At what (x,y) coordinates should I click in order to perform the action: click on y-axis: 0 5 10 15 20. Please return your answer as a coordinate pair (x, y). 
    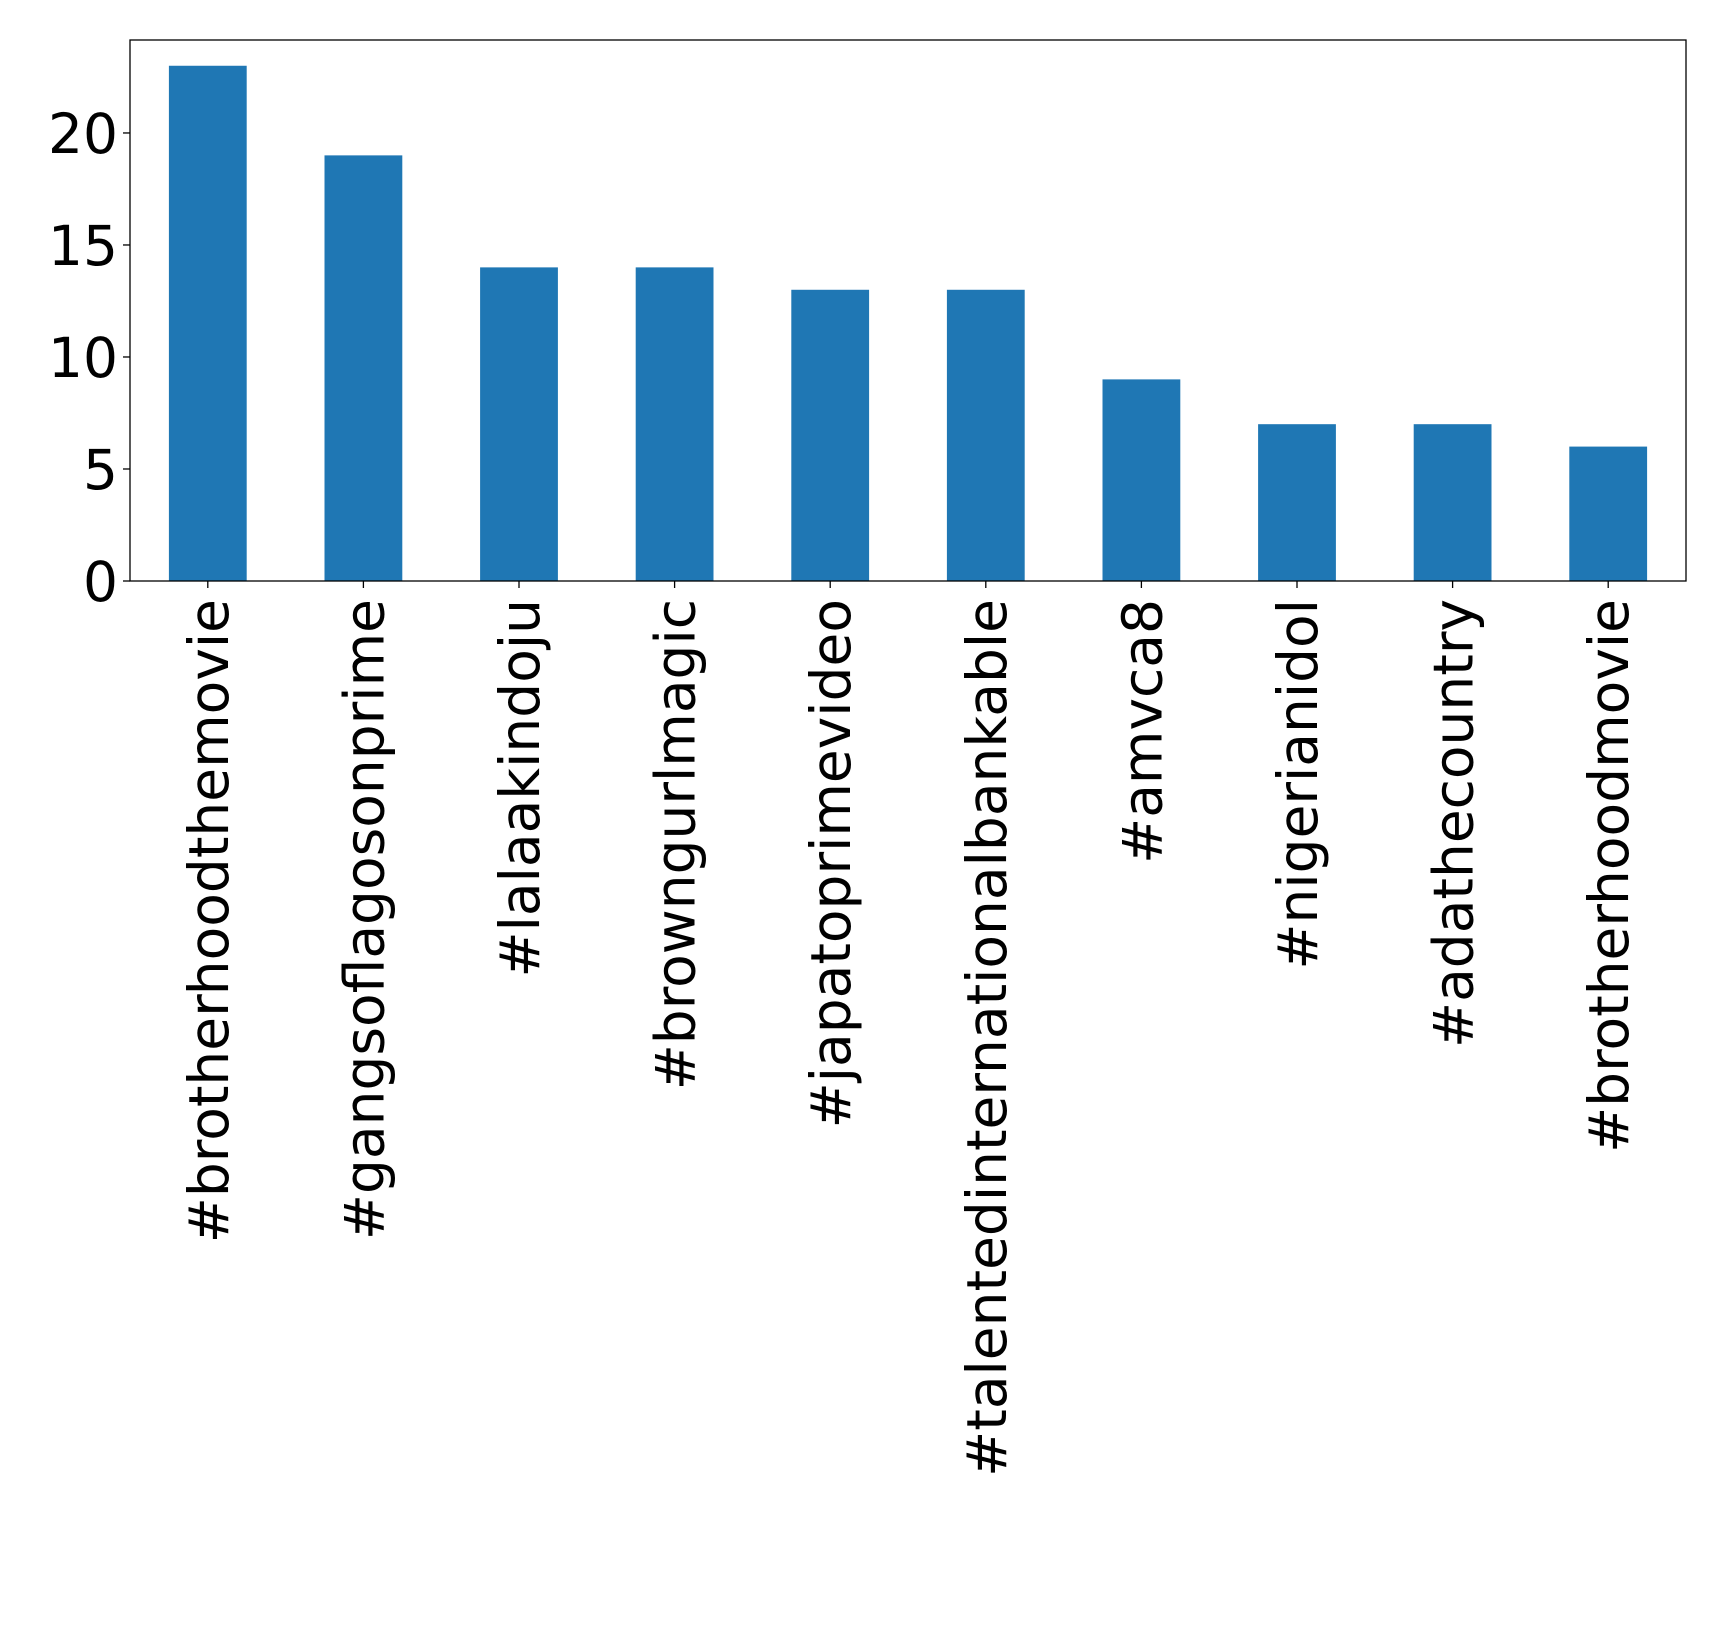
    Looking at the image, I should click on (89, 358).